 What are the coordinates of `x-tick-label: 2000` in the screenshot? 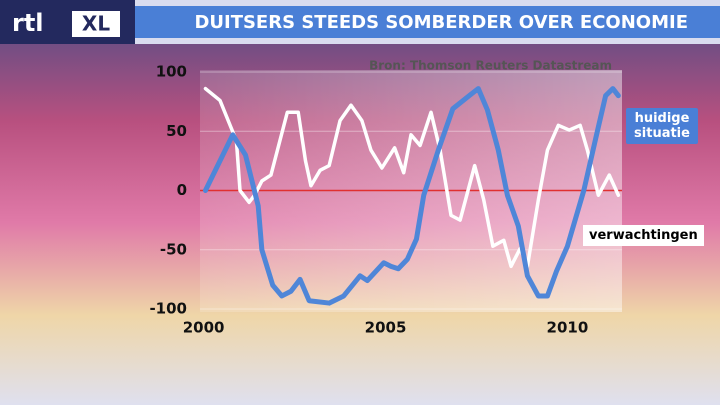 It's located at (204, 328).